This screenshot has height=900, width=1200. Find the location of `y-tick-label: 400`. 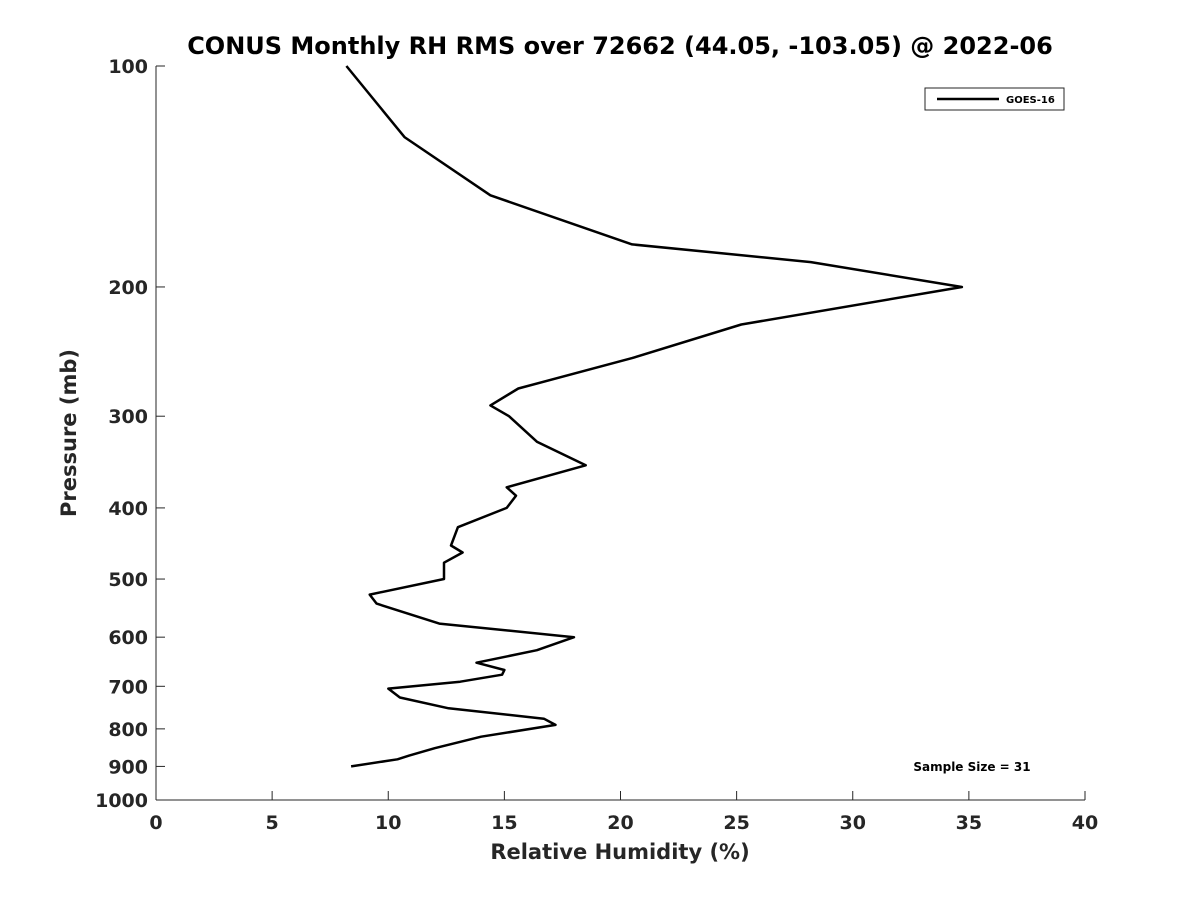

y-tick-label: 400 is located at coordinates (128, 509).